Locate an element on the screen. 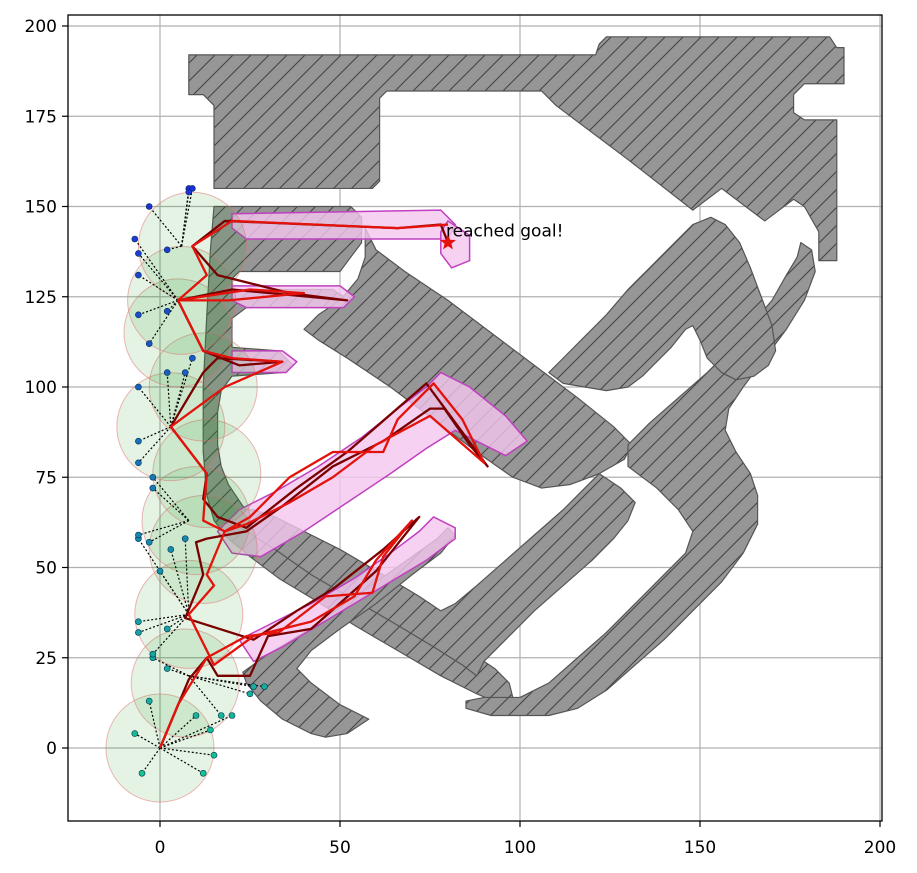 The width and height of the screenshot is (917, 873). y-tick-label-4: 100 is located at coordinates (41, 388).